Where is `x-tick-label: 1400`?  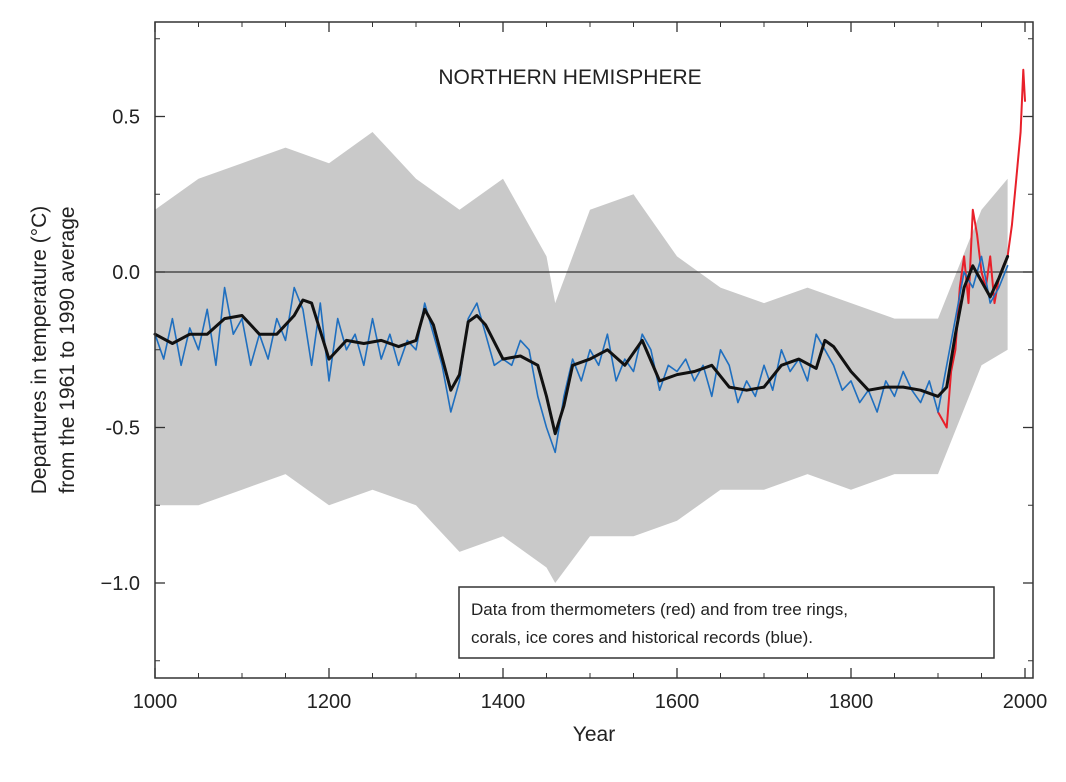
x-tick-label: 1400 is located at coordinates (503, 702).